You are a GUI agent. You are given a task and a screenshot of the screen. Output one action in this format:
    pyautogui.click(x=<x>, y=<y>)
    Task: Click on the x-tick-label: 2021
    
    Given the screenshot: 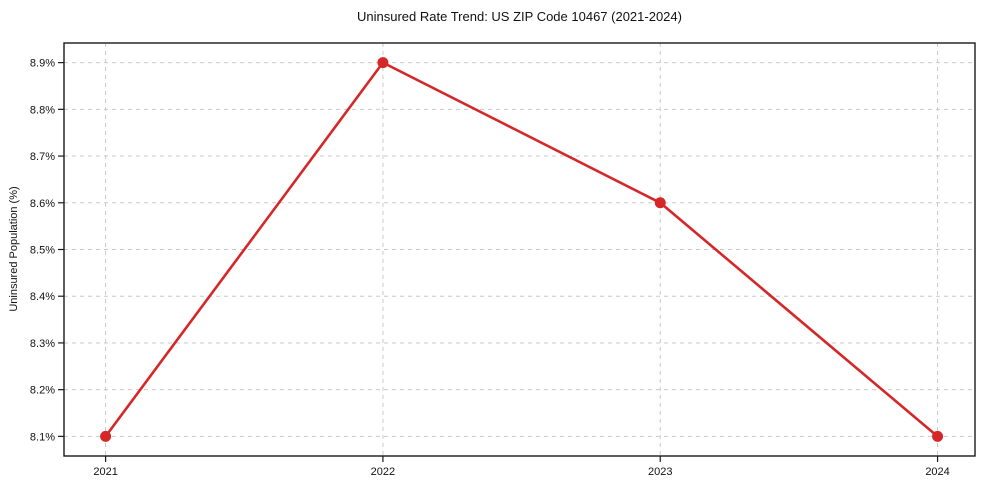 What is the action you would take?
    pyautogui.click(x=105, y=472)
    